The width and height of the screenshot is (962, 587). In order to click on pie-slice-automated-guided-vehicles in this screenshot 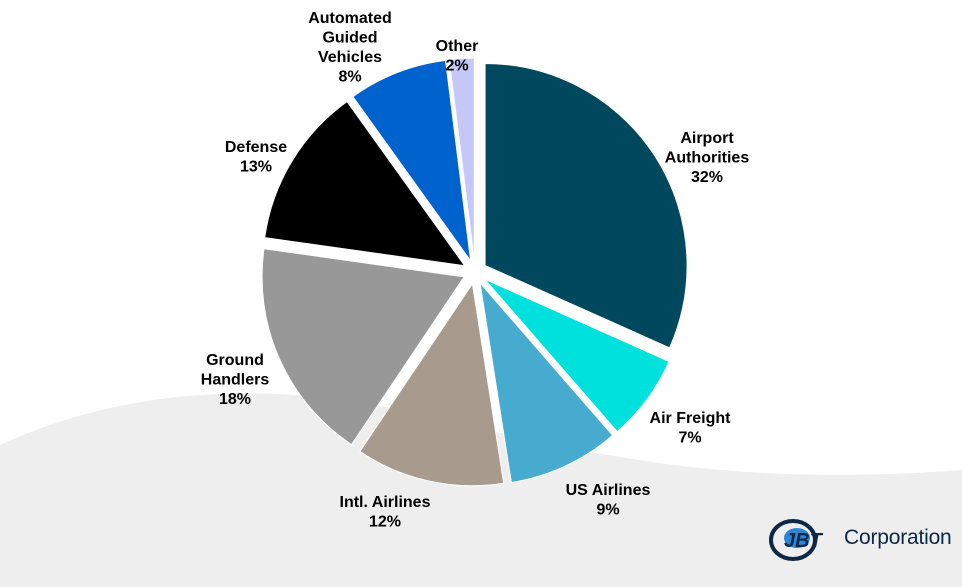, I will do `click(412, 160)`.